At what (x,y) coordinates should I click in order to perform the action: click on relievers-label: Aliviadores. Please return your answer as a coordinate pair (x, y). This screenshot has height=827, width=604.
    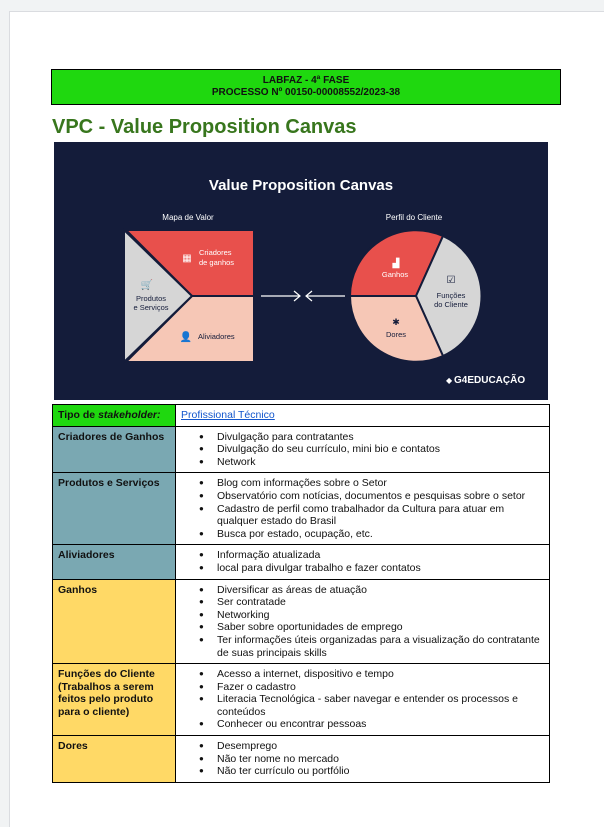
    Looking at the image, I should click on (216, 336).